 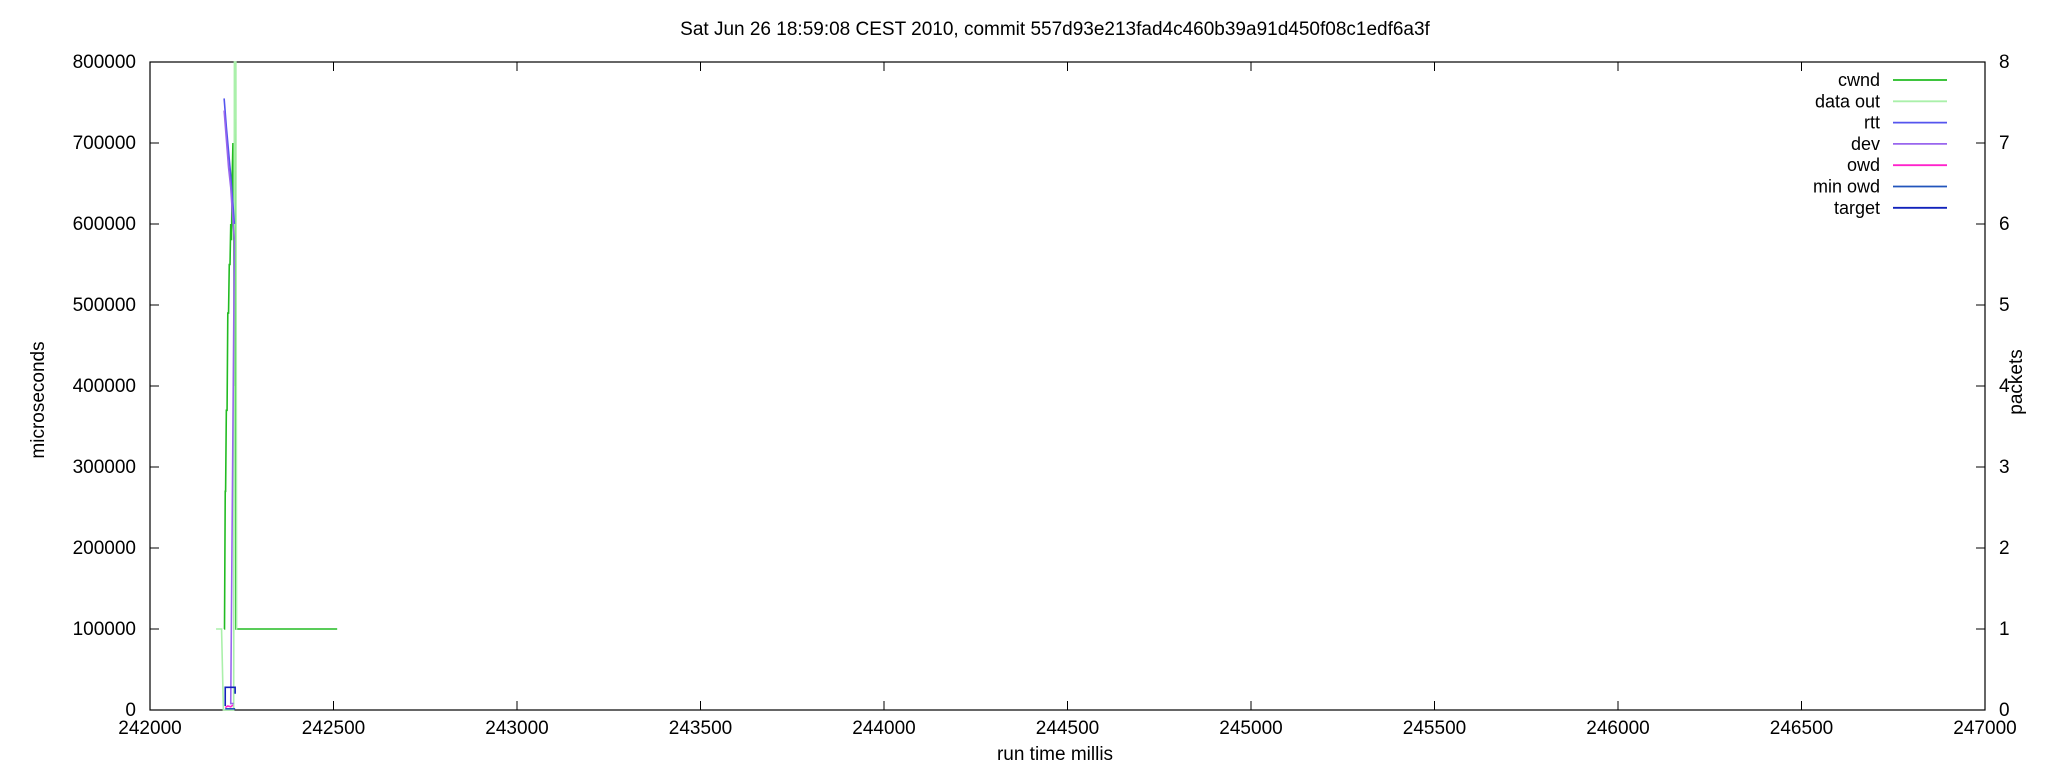 I want to click on y-tick-label: 300000, so click(x=104, y=467).